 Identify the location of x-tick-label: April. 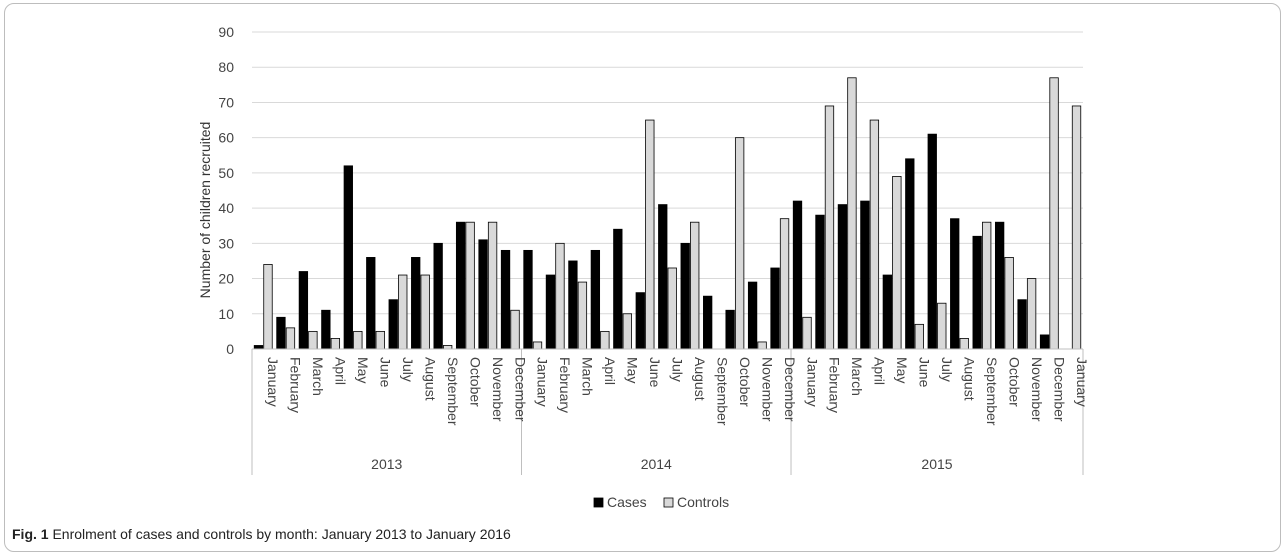
(610, 371).